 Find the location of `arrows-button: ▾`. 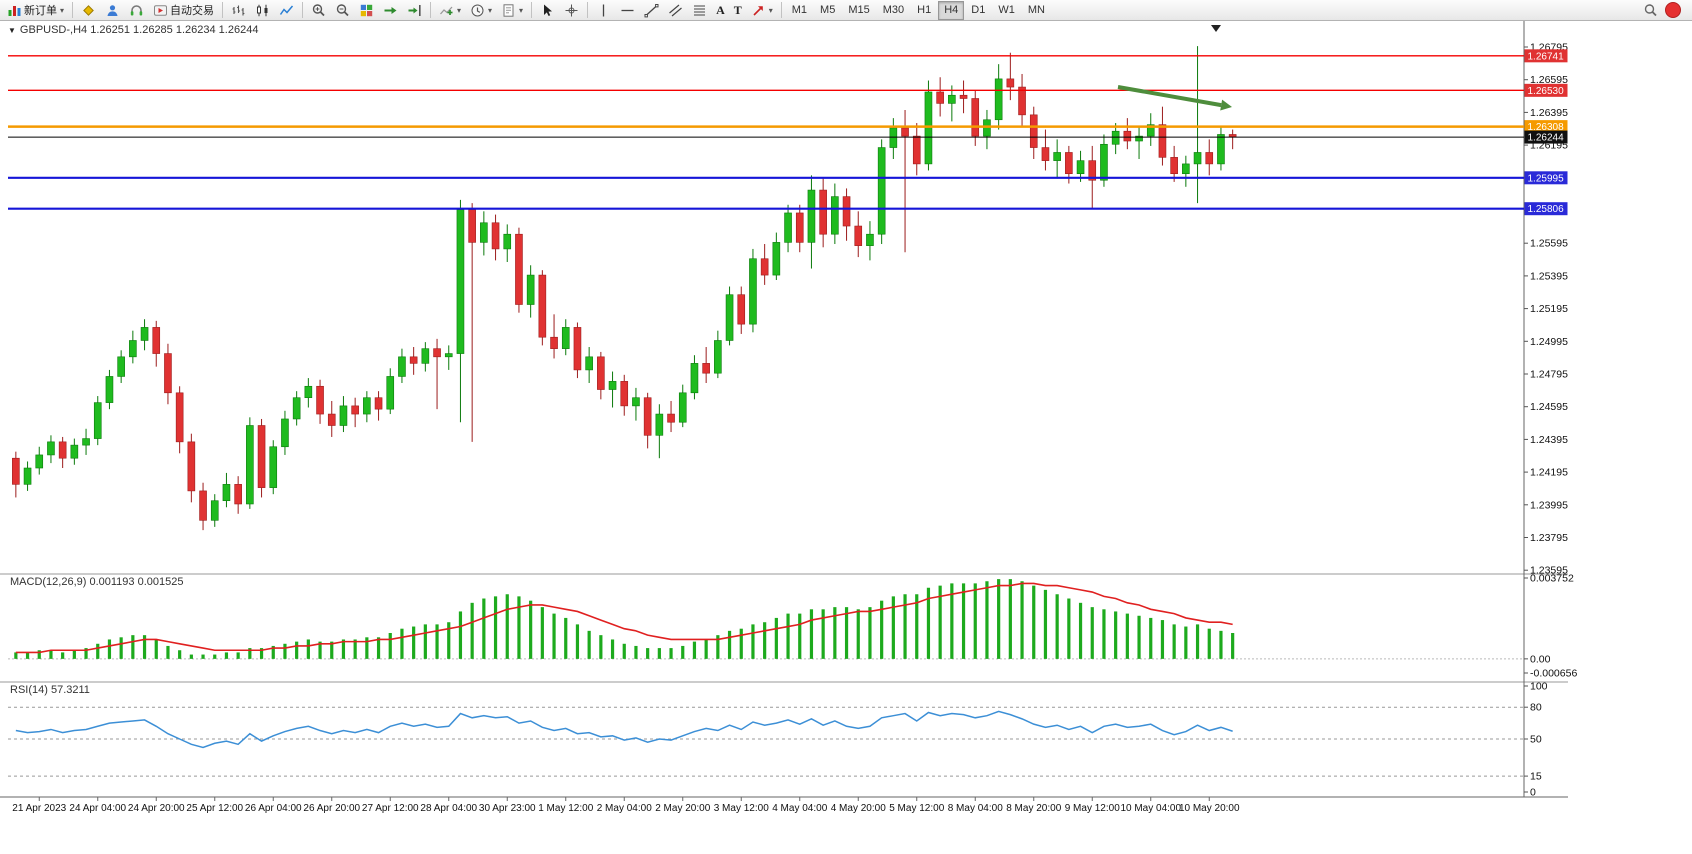

arrows-button: ▾ is located at coordinates (762, 10).